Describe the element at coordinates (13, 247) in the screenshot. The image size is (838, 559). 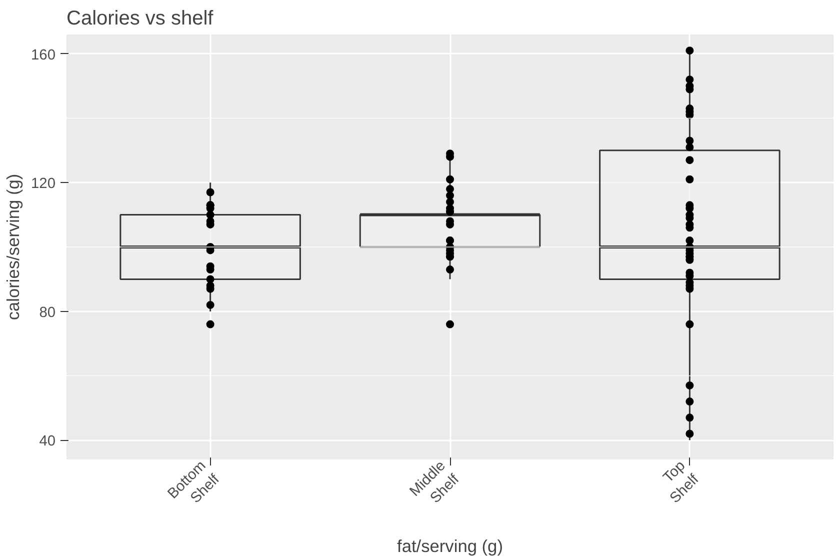
I see `y-axis-title: calories/serving (g)` at that location.